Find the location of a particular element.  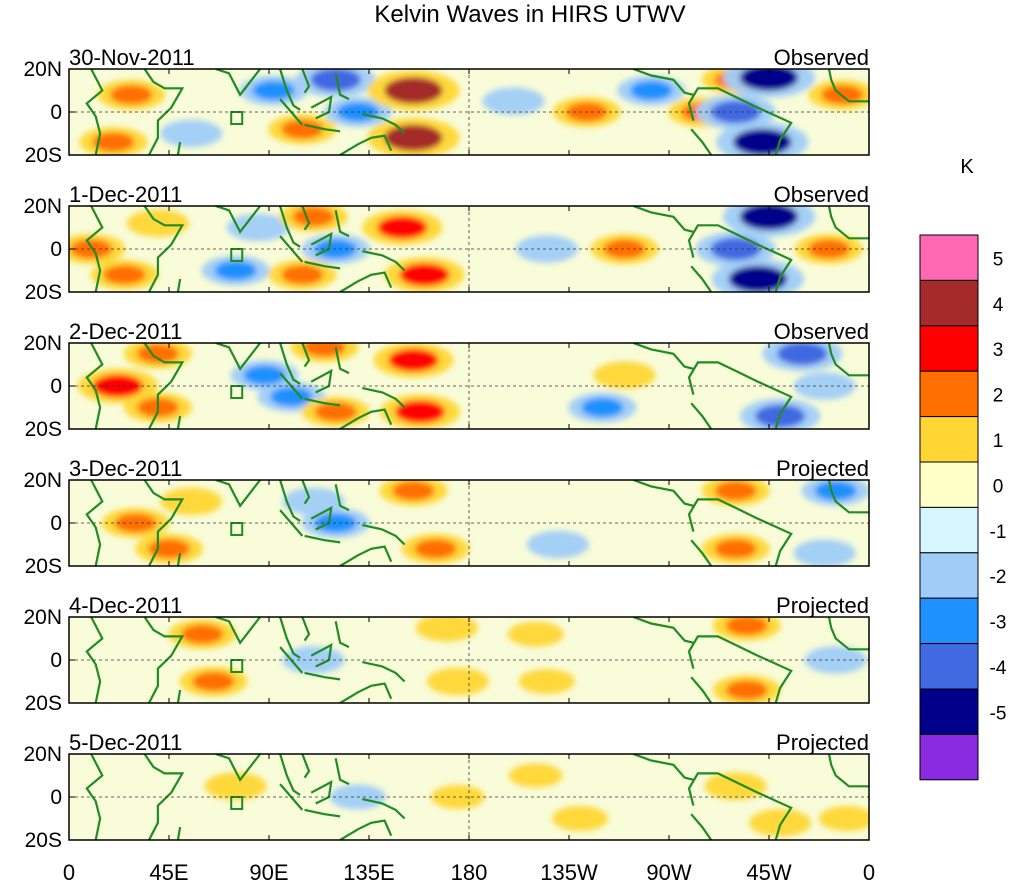

panel-date: 2-Dec-2011 is located at coordinates (125, 331).